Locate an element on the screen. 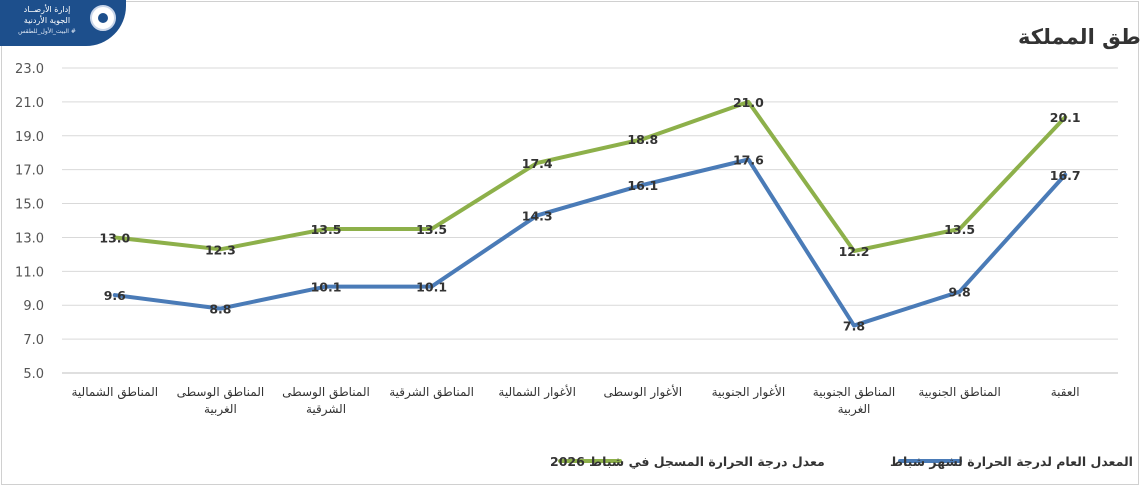 The height and width of the screenshot is (488, 1142). data-label: 18.8 is located at coordinates (642, 139).